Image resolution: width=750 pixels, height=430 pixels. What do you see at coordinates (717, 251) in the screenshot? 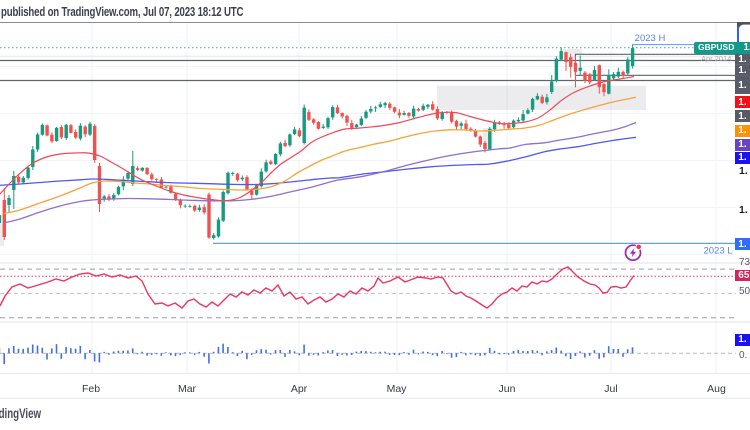
I see `svg-text: 2023 L` at bounding box center [717, 251].